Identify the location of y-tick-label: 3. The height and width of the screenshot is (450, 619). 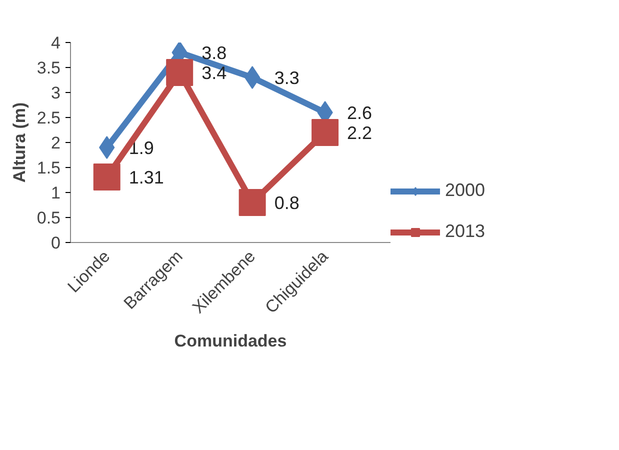
(56, 93).